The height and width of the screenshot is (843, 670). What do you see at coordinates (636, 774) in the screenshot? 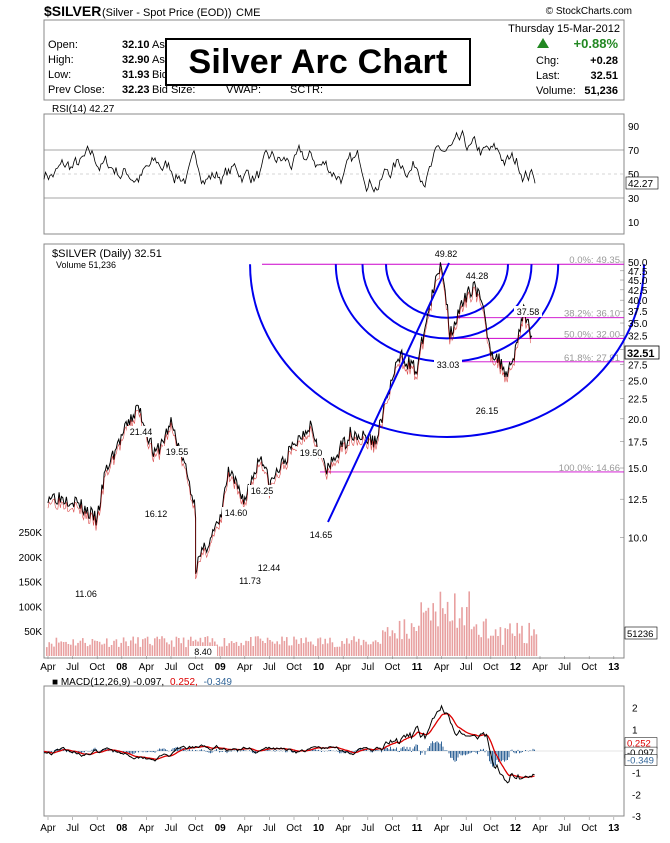
I see `macd-tick-label: -1` at bounding box center [636, 774].